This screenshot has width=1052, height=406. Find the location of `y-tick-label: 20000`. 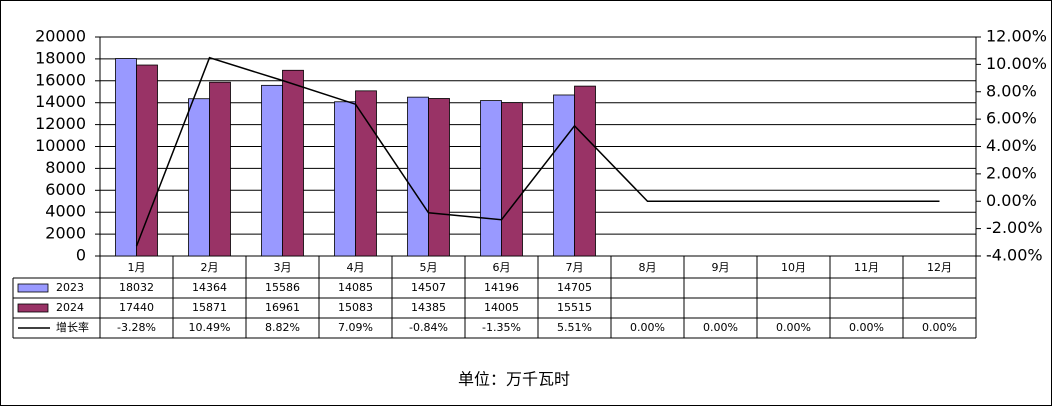

y-tick-label: 20000 is located at coordinates (60, 36).